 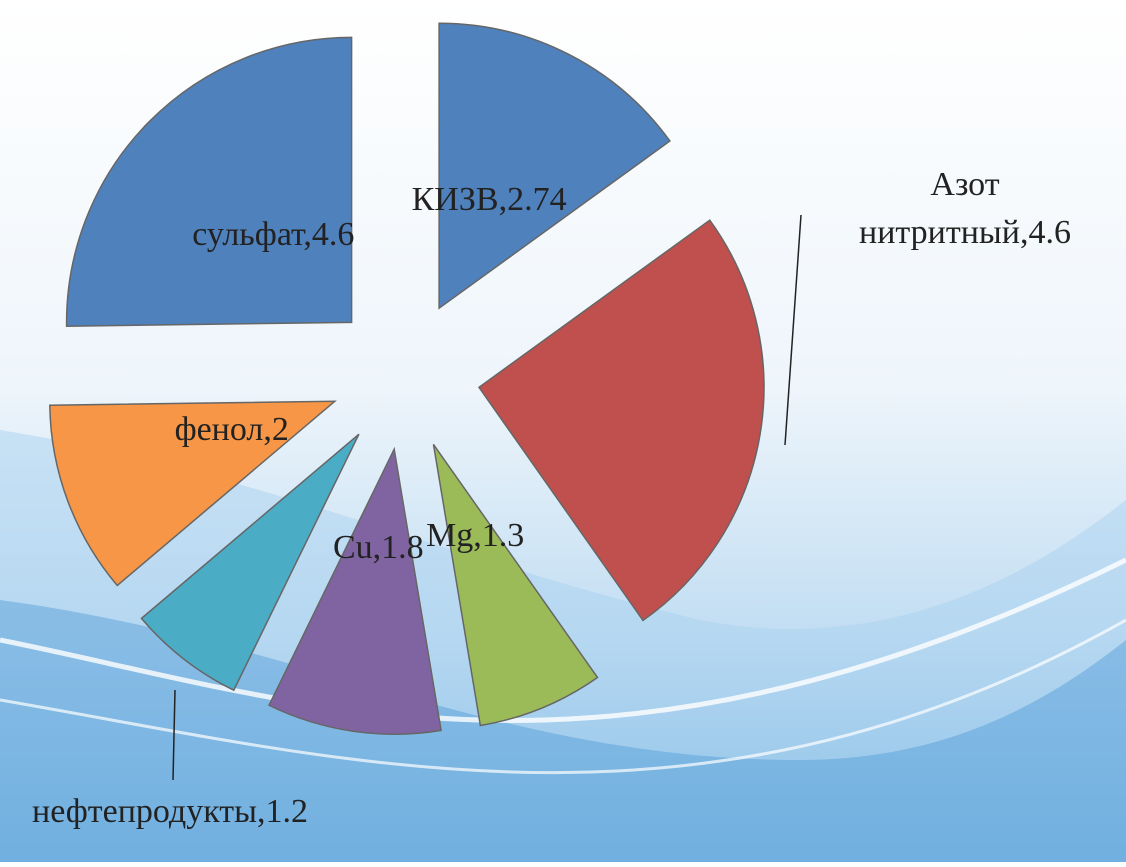 What do you see at coordinates (965, 232) in the screenshot?
I see `data-label-line: нитритный,4.6` at bounding box center [965, 232].